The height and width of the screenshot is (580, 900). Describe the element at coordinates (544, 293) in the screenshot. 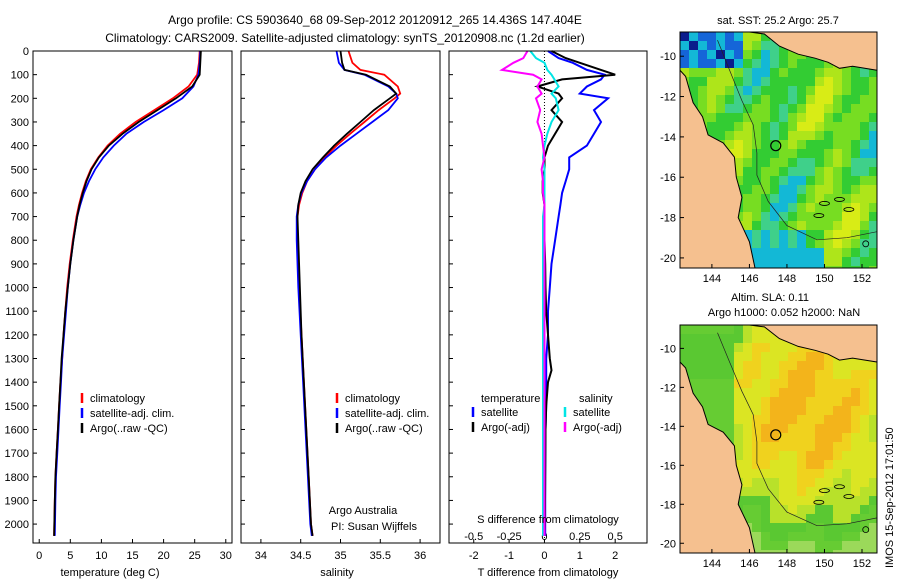

I see `series-salinity-satellite` at that location.